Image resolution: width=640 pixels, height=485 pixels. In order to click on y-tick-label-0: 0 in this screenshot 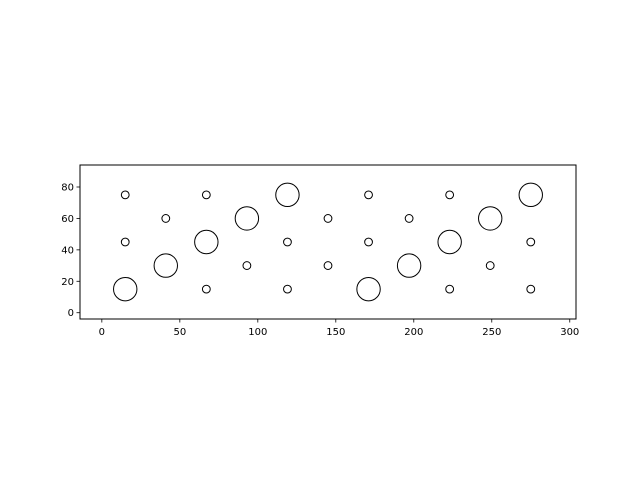, I will do `click(71, 313)`.